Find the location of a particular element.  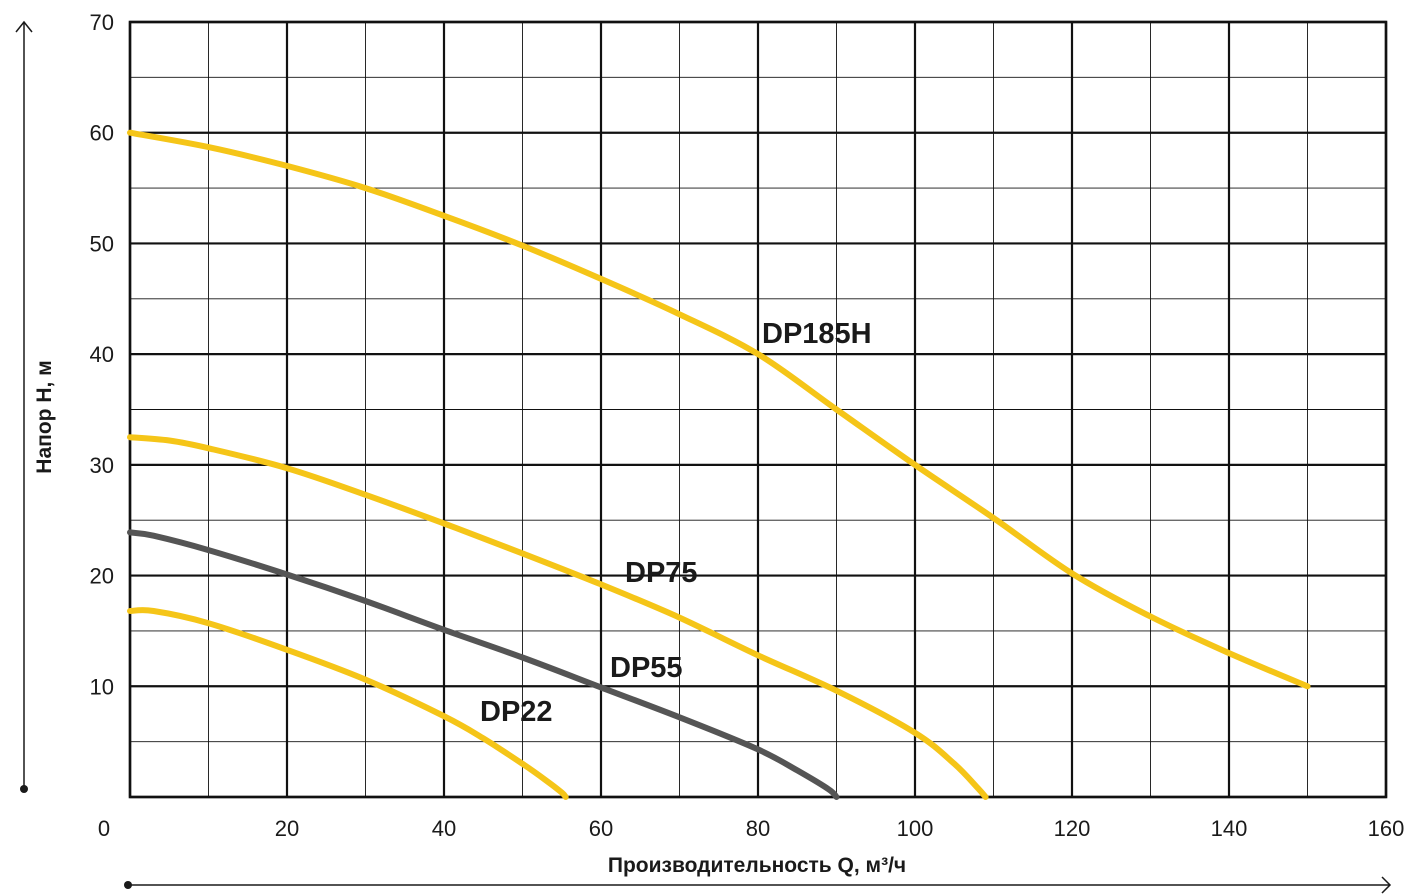

x-tick-label: 40 is located at coordinates (444, 828).